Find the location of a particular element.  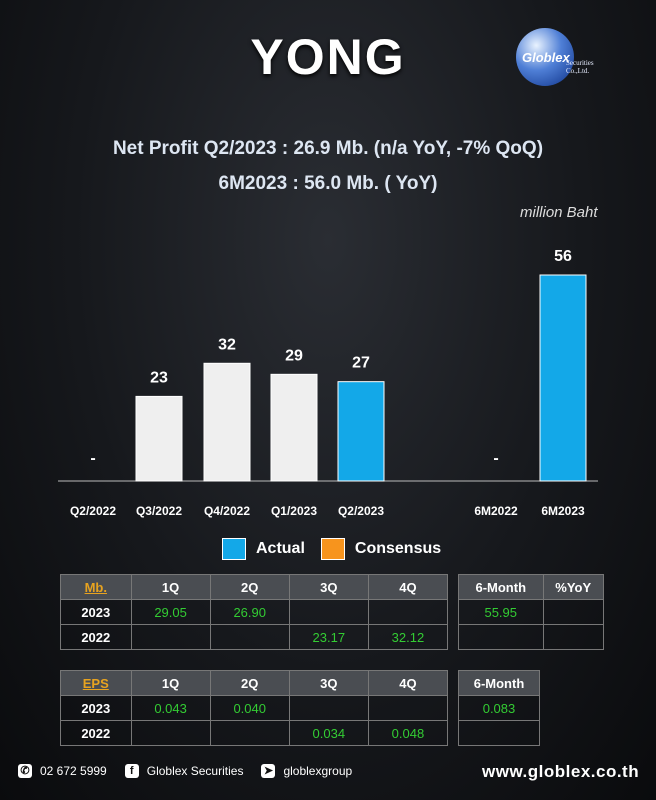

bar-Q4/2022 is located at coordinates (227, 422).